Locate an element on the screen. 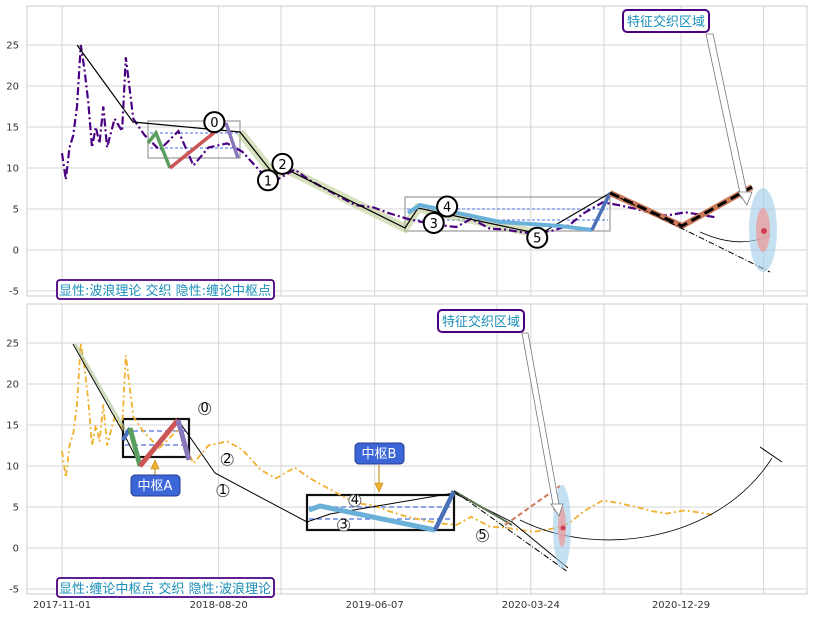 The width and height of the screenshot is (814, 617). bottom-segment-dark is located at coordinates (483, 508).